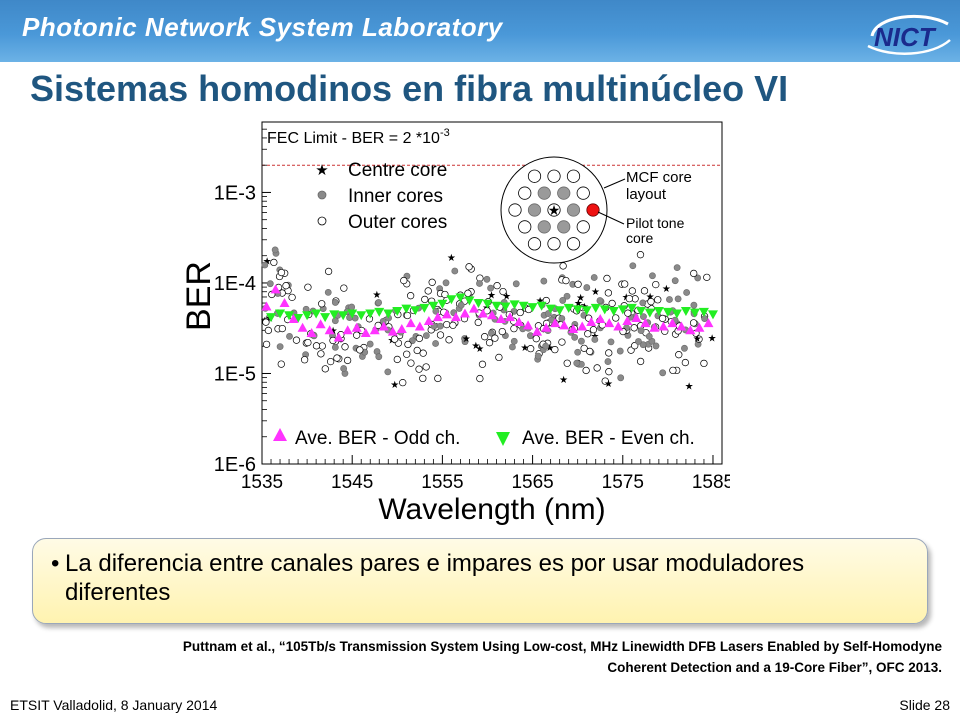 The width and height of the screenshot is (960, 720). What do you see at coordinates (395, 196) in the screenshot?
I see `legend-inner-cores-label: Inner cores` at bounding box center [395, 196].